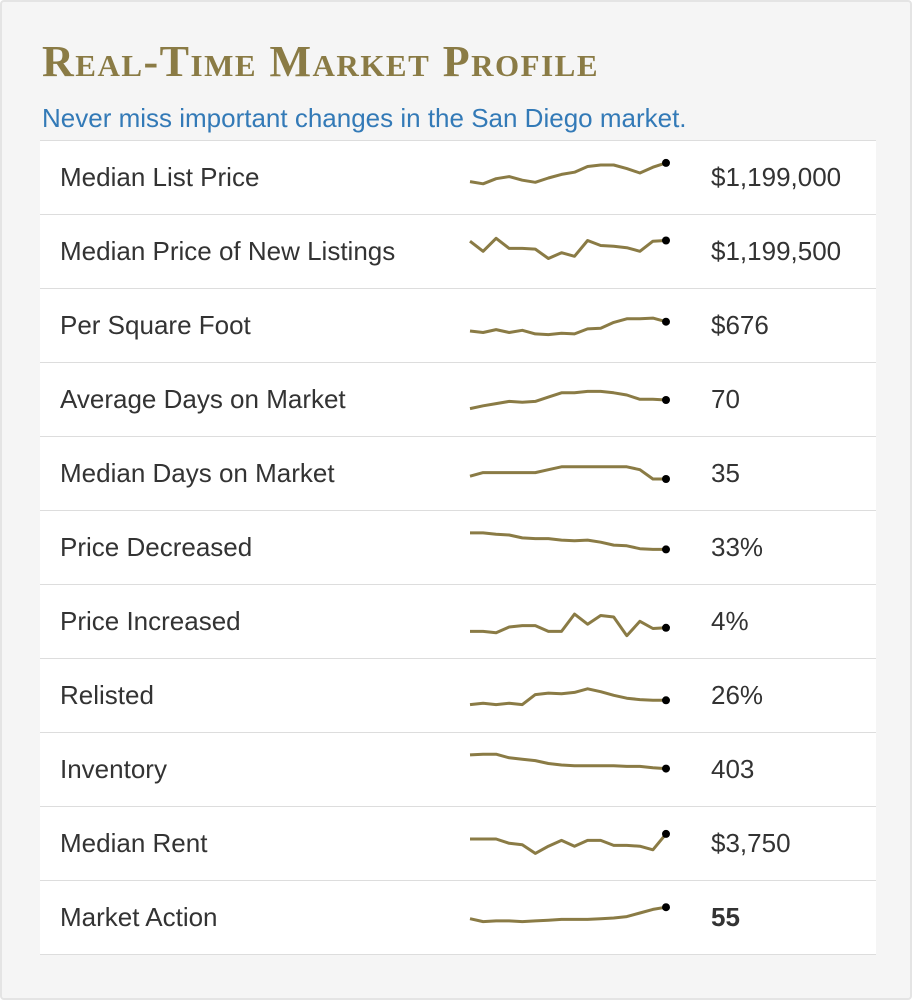 The width and height of the screenshot is (916, 1000). What do you see at coordinates (139, 917) in the screenshot?
I see `metric-label: Market Action` at bounding box center [139, 917].